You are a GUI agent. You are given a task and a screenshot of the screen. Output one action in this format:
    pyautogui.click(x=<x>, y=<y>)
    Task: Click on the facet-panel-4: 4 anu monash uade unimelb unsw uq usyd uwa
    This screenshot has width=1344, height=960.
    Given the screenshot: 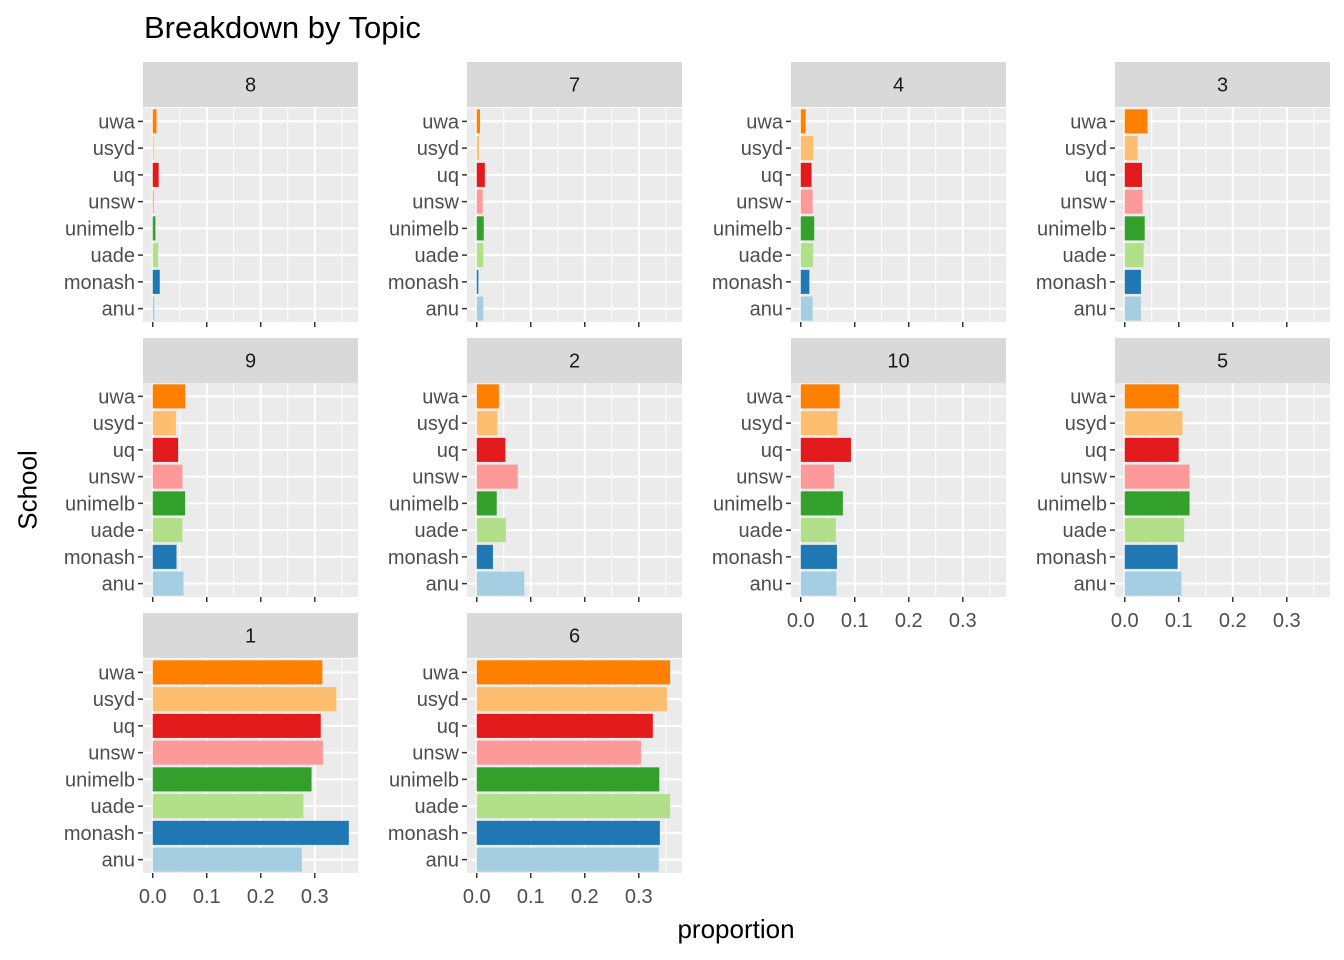 What is the action you would take?
    pyautogui.click(x=859, y=194)
    